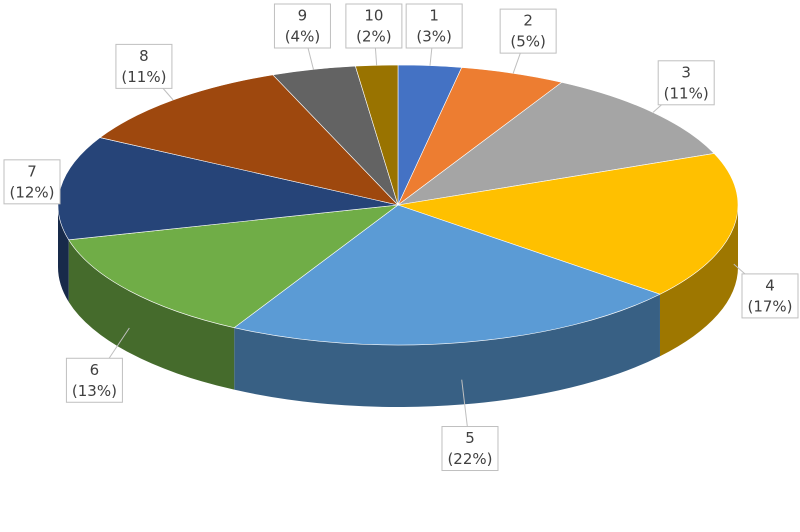 Image resolution: width=800 pixels, height=532 pixels. What do you see at coordinates (469, 459) in the screenshot?
I see `value-label: (22%)` at bounding box center [469, 459].